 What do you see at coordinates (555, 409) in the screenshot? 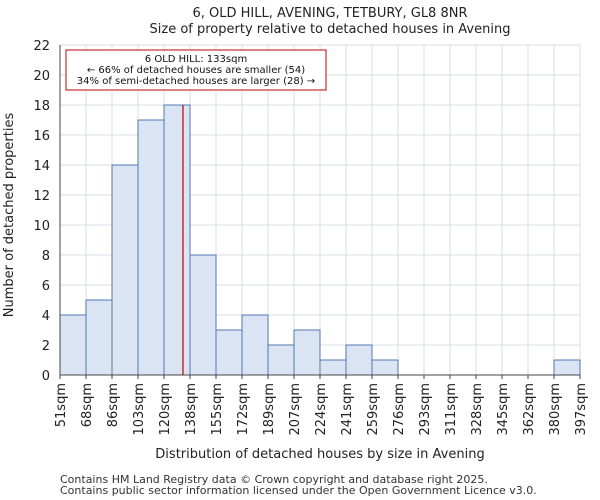
I see `x-tick-label: 380sqm` at bounding box center [555, 409].